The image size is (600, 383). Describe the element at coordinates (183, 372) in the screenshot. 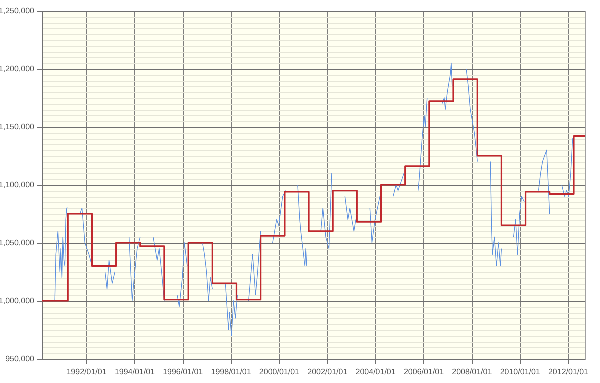

I see `x-tick-label: 1996/01/01` at that location.